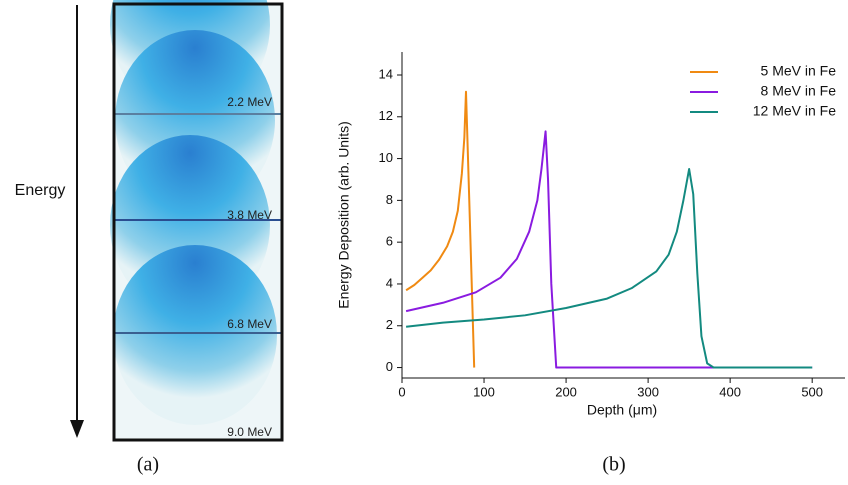 Image resolution: width=848 pixels, height=485 pixels. Describe the element at coordinates (389, 282) in the screenshot. I see `y-tick-label: 4` at that location.